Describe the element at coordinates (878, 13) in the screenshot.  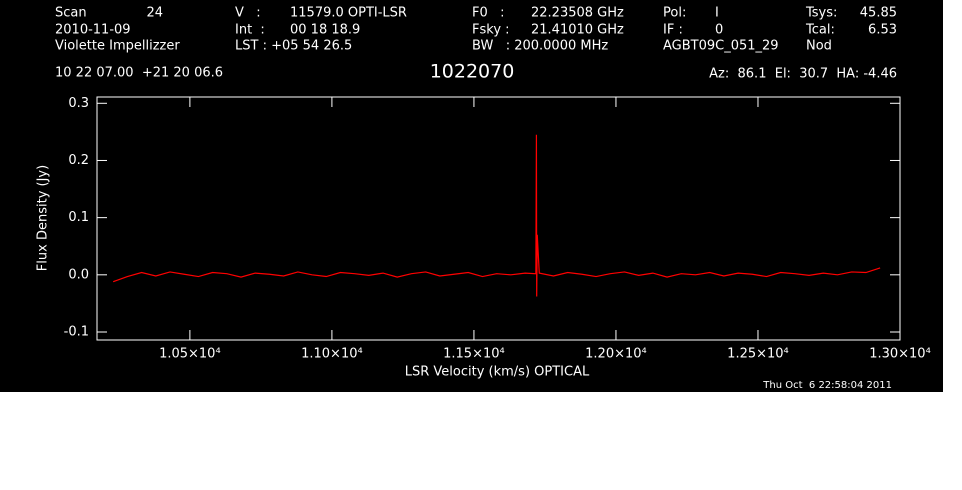
I see `header-tsys: 45.85` at that location.